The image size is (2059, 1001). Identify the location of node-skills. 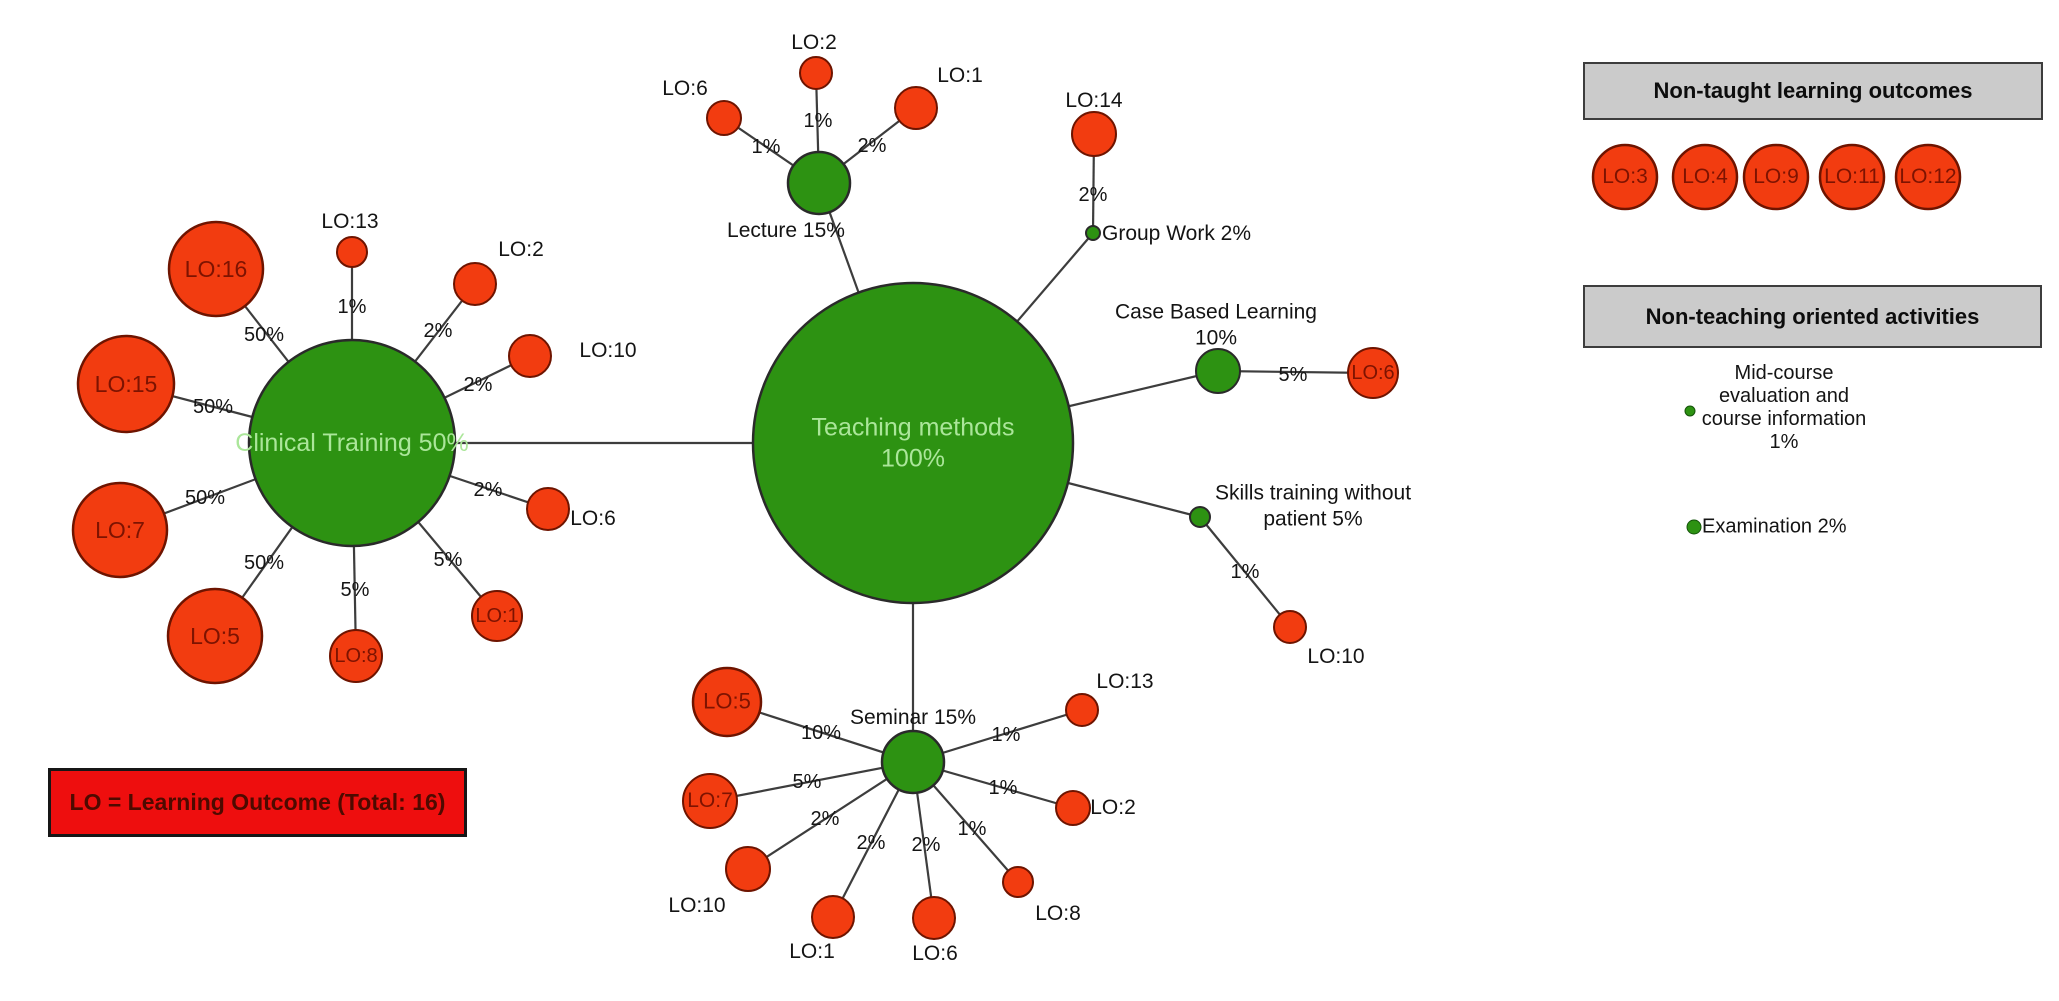
(1200, 517).